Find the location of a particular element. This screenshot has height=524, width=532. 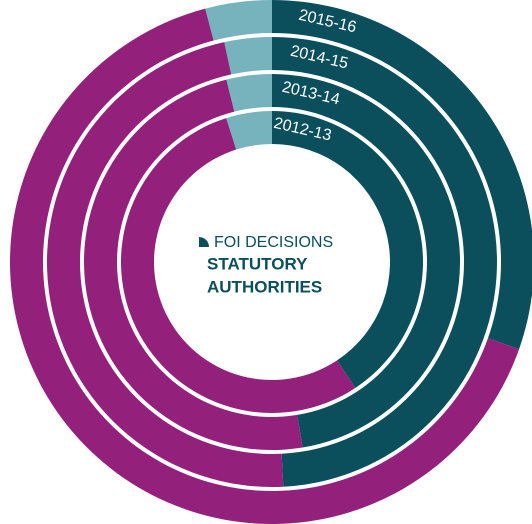

chart-title: AUTHORITIES is located at coordinates (264, 286).